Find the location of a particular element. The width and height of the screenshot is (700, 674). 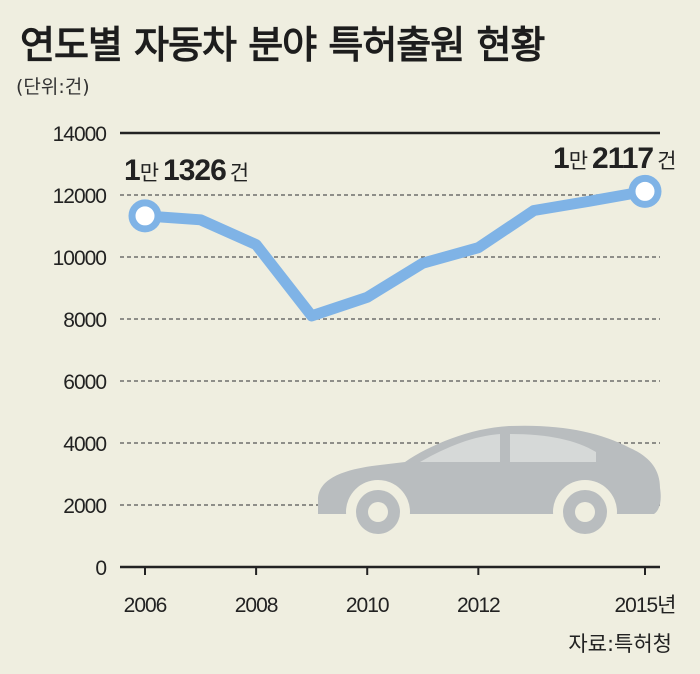

start-annotation: 1만 1326 건 is located at coordinates (186, 170).